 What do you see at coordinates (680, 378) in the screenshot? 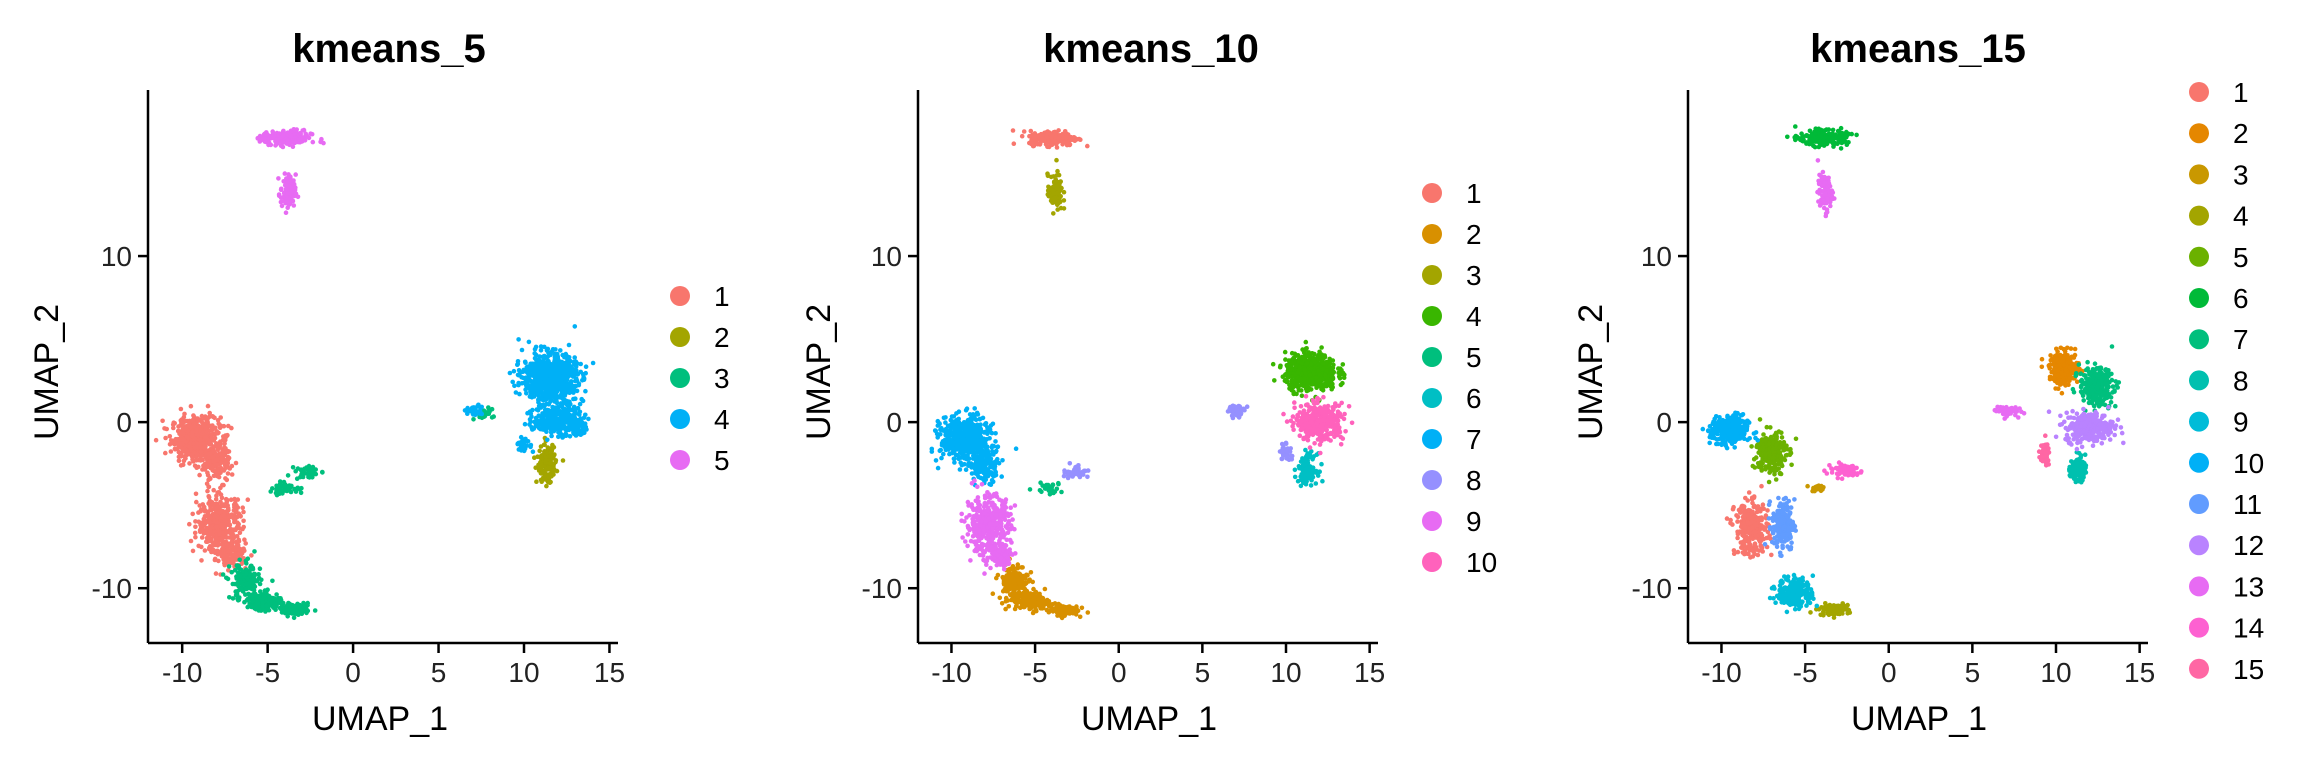
I see `legend-swatch` at bounding box center [680, 378].